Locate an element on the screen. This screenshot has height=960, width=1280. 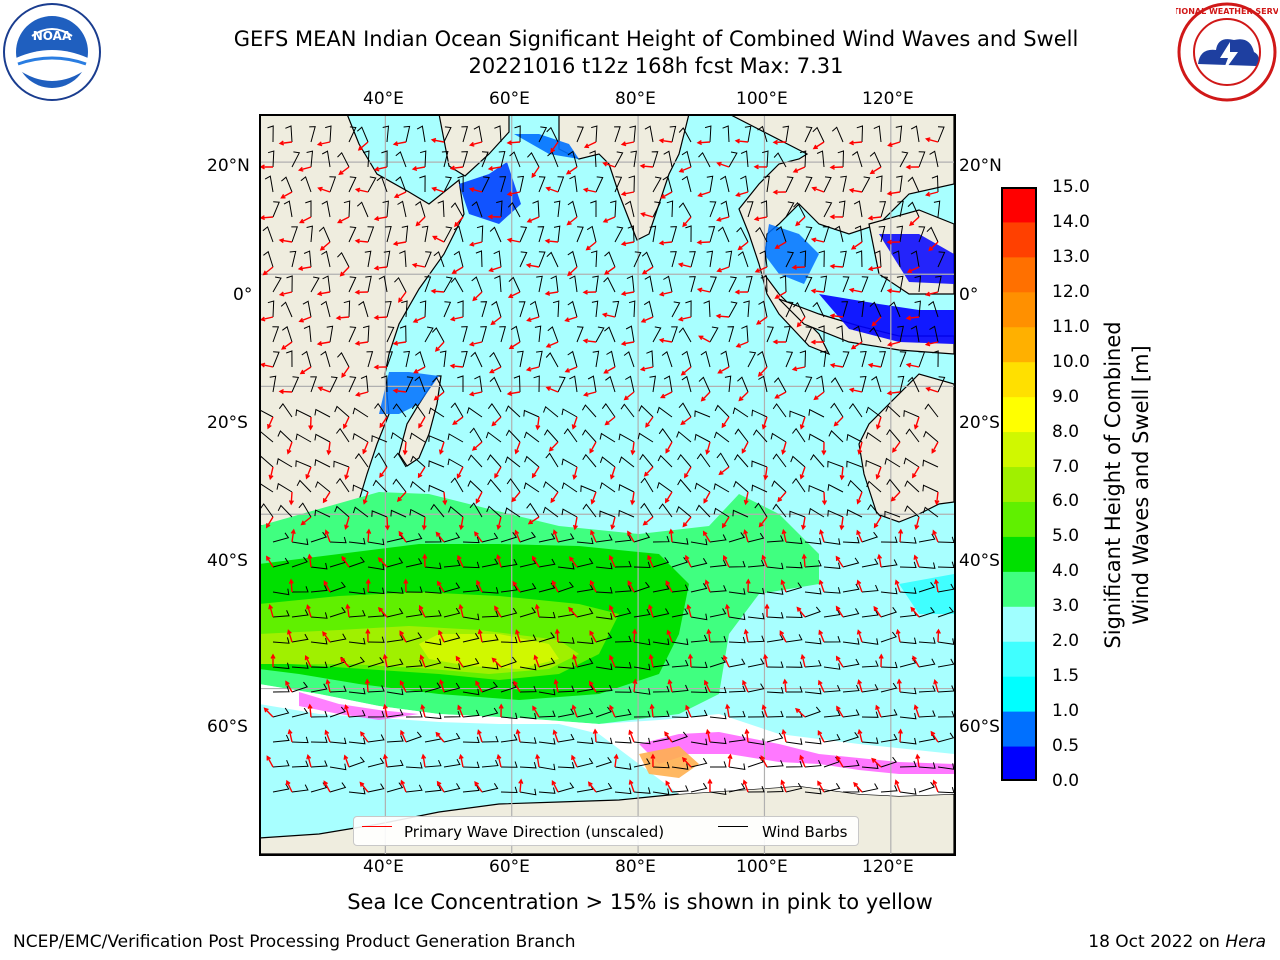
colorbar-tick-label: 5.0 is located at coordinates (1066, 536).